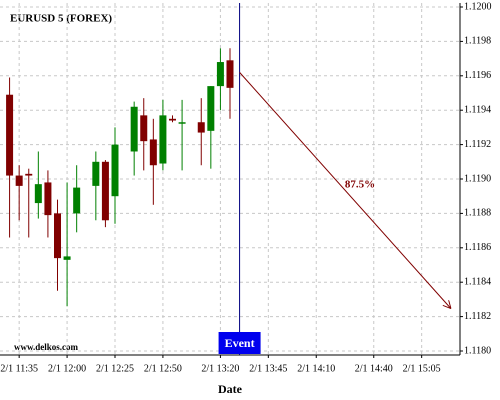 This screenshot has width=500, height=400. Describe the element at coordinates (115, 368) in the screenshot. I see `x-tick-label: 2/1 12:25` at that location.